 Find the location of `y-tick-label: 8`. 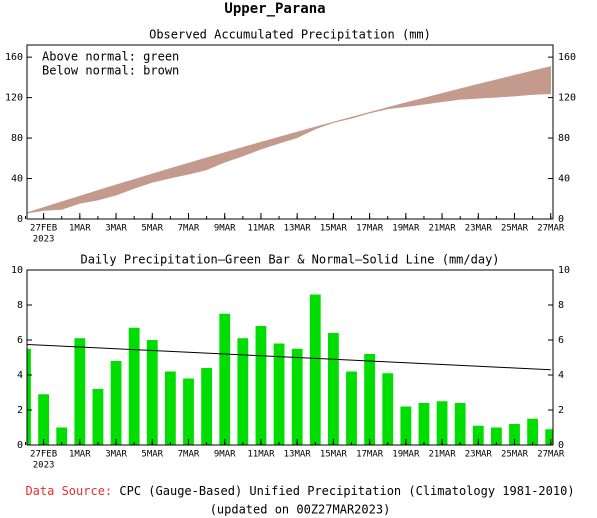

y-tick-label: 8 is located at coordinates (20, 305).